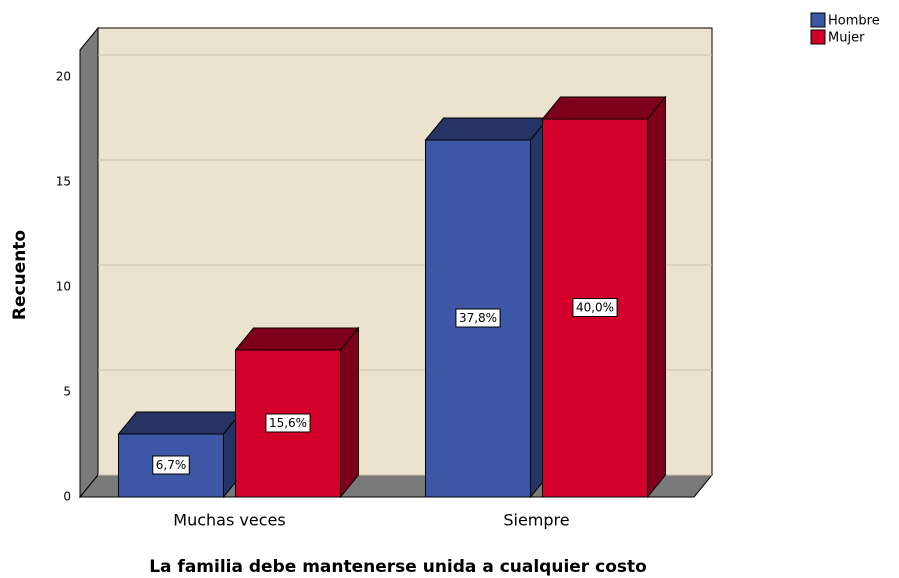 This screenshot has height=578, width=899. I want to click on y-tick-label: 10, so click(63, 287).